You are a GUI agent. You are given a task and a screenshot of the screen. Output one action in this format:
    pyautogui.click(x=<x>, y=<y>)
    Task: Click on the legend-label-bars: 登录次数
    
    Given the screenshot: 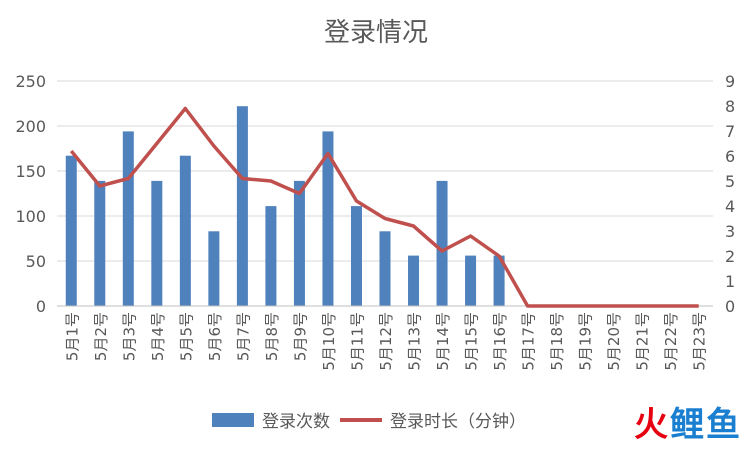 What is the action you would take?
    pyautogui.click(x=296, y=422)
    